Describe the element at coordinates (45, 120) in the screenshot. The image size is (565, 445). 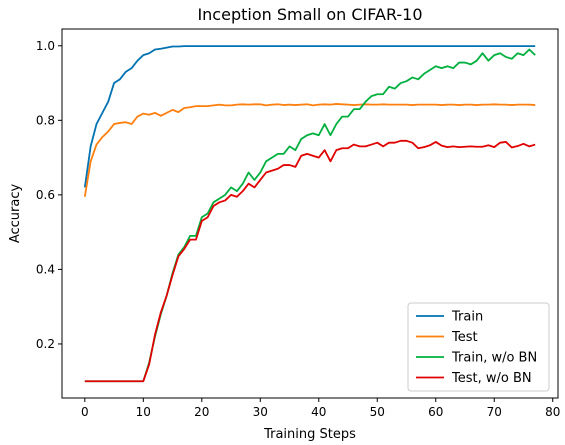
I see `y-tick-label: 0.8` at that location.